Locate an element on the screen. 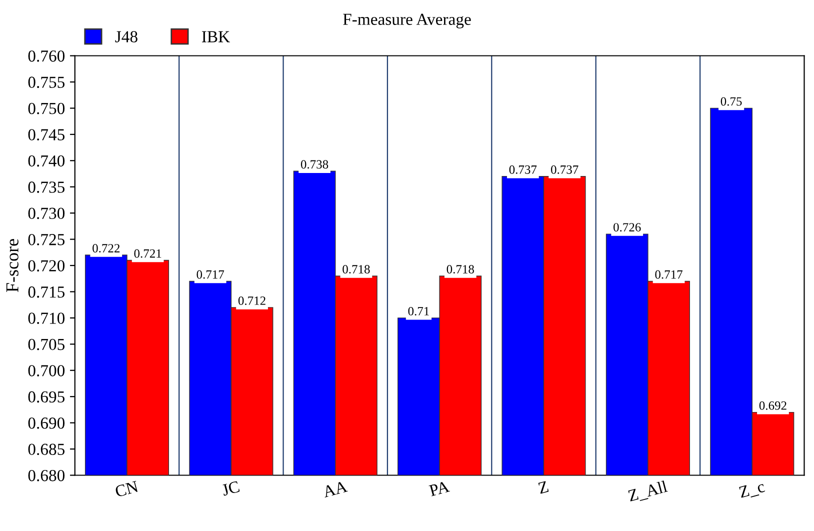 The height and width of the screenshot is (531, 814). y-tick-label: 0.725 is located at coordinates (46, 240).